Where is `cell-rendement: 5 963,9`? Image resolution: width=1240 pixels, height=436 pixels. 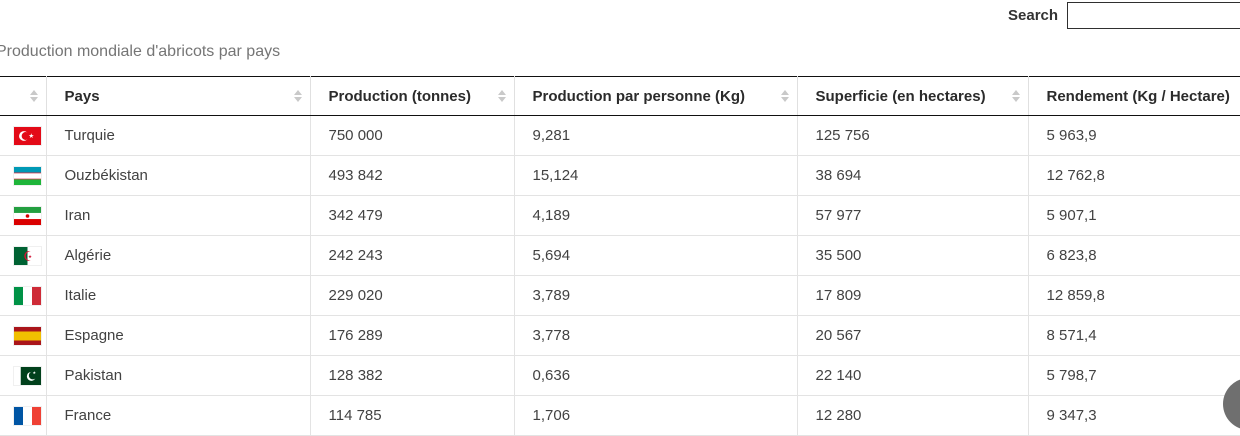 cell-rendement: 5 963,9 is located at coordinates (1134, 135).